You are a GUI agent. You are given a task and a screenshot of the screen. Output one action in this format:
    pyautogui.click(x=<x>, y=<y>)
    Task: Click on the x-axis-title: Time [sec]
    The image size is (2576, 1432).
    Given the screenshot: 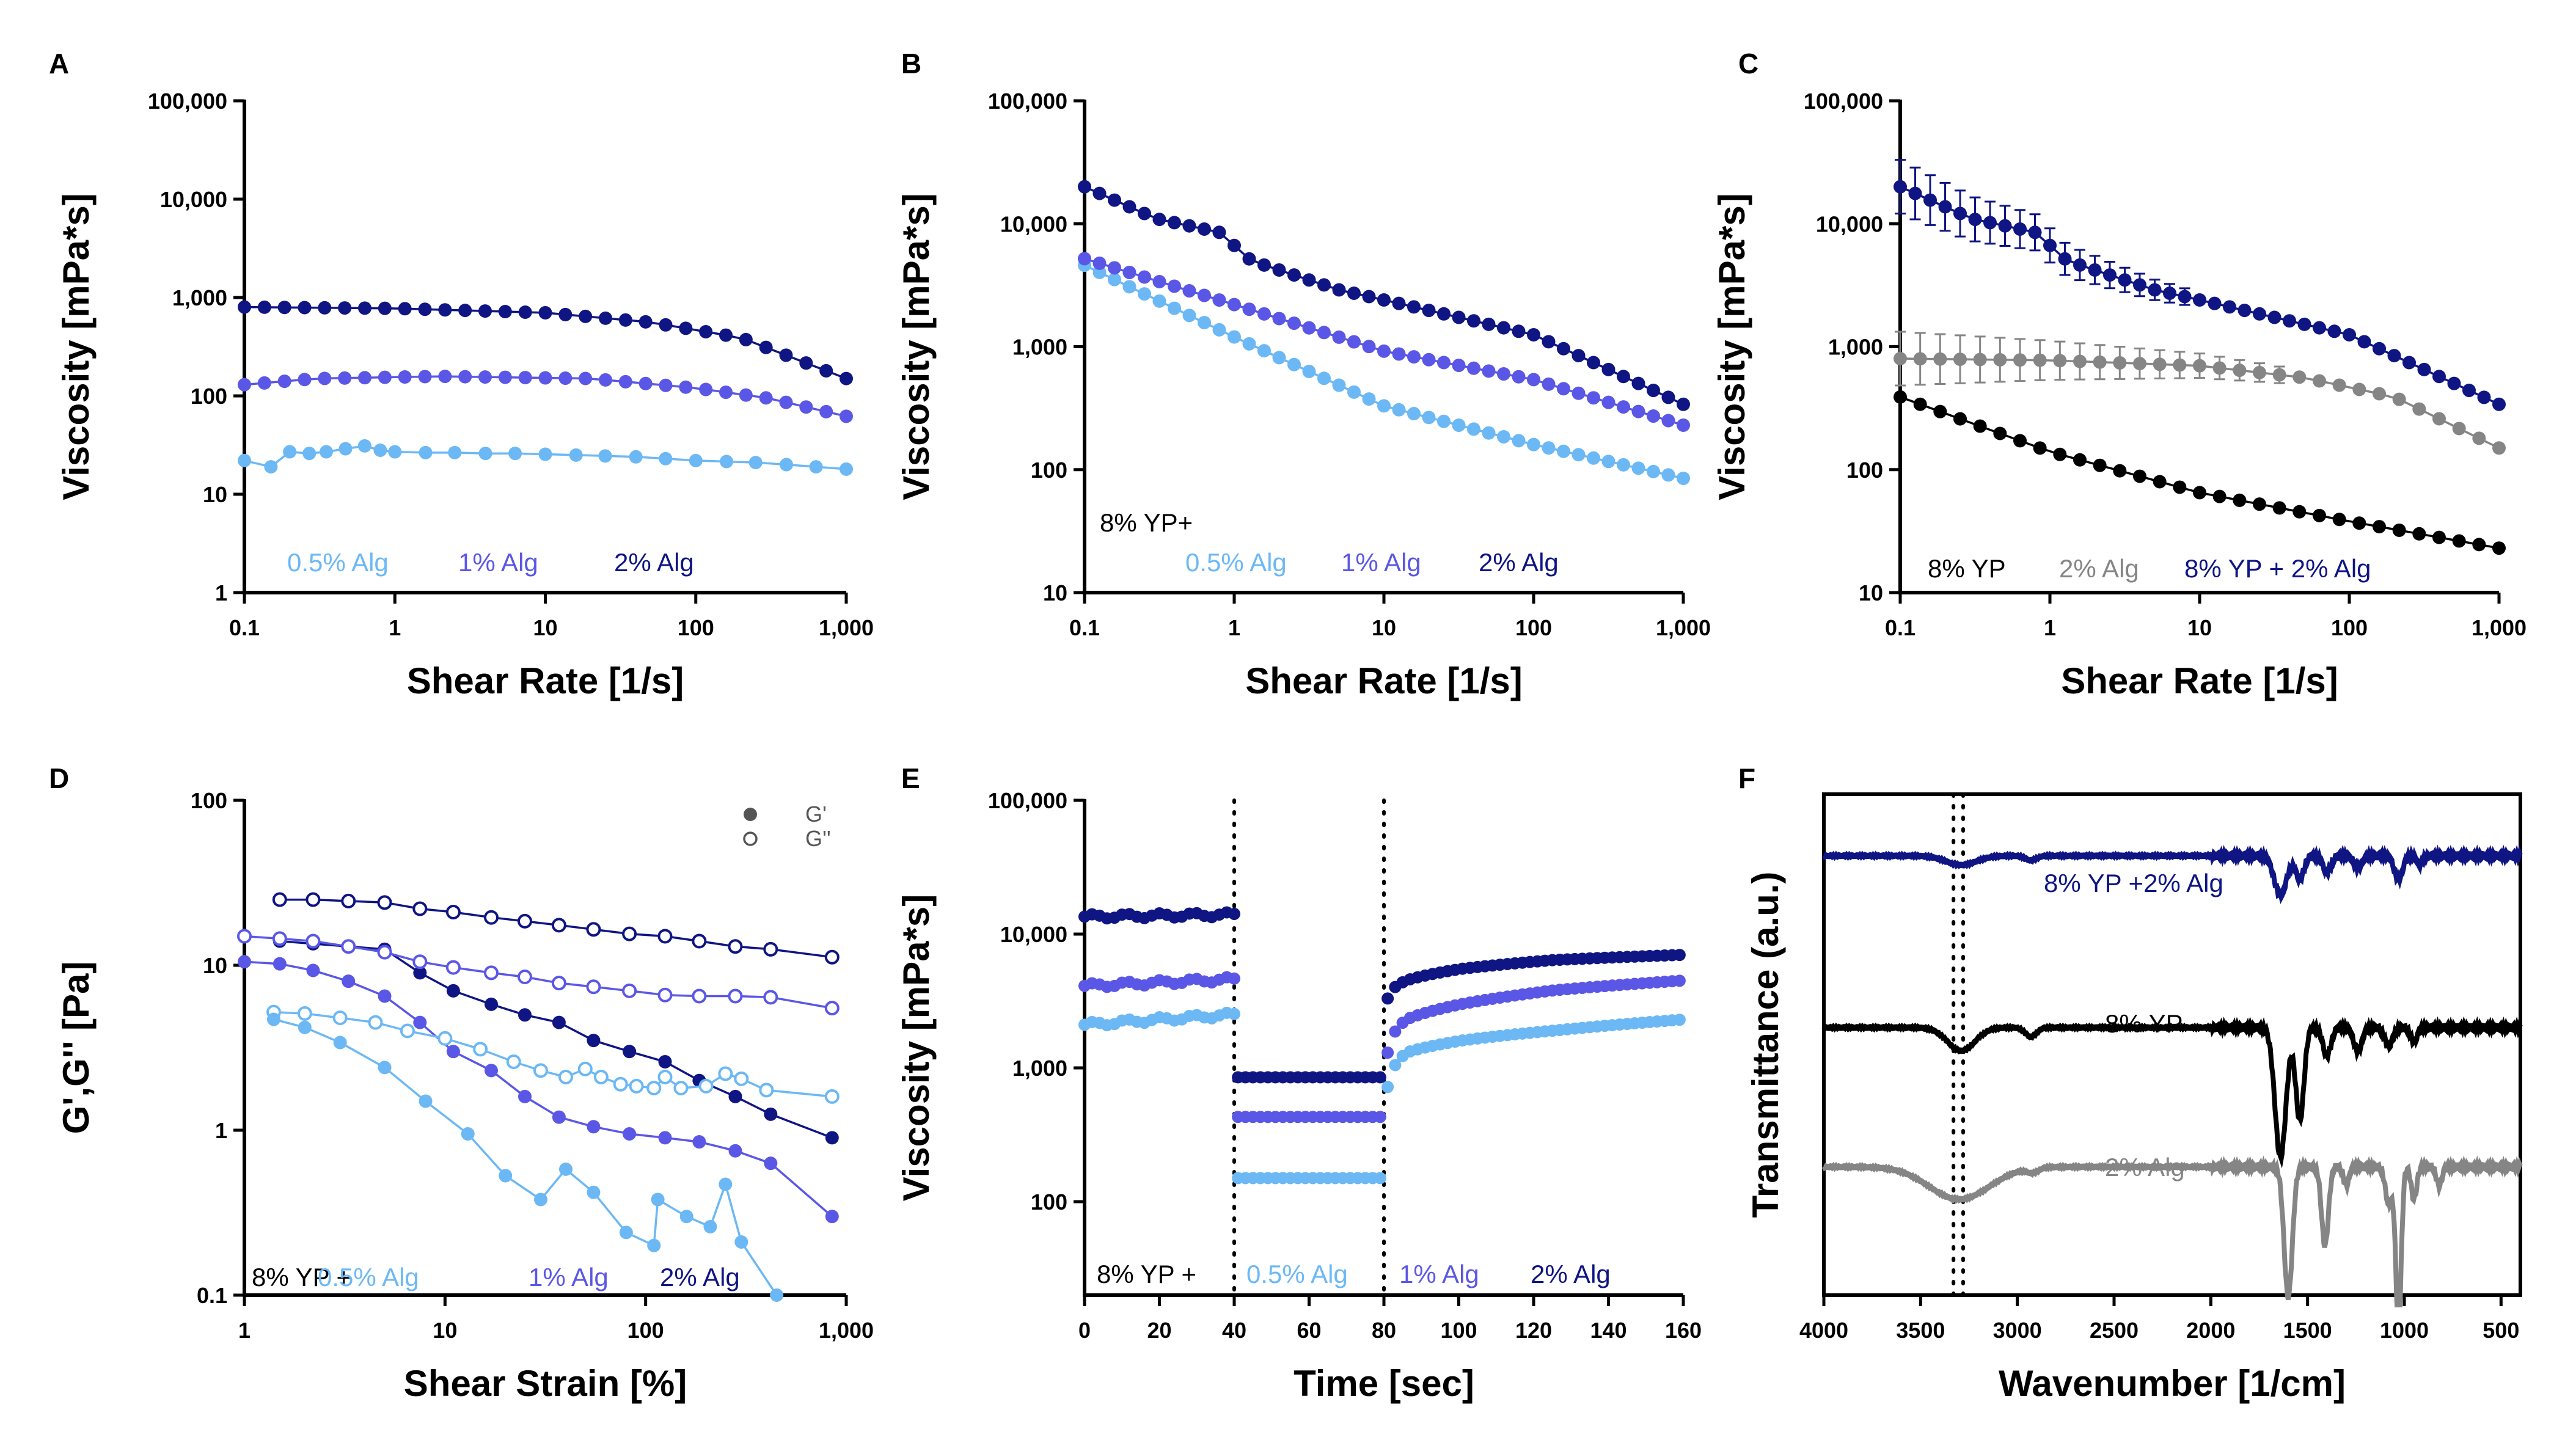 What is the action you would take?
    pyautogui.click(x=1383, y=1383)
    